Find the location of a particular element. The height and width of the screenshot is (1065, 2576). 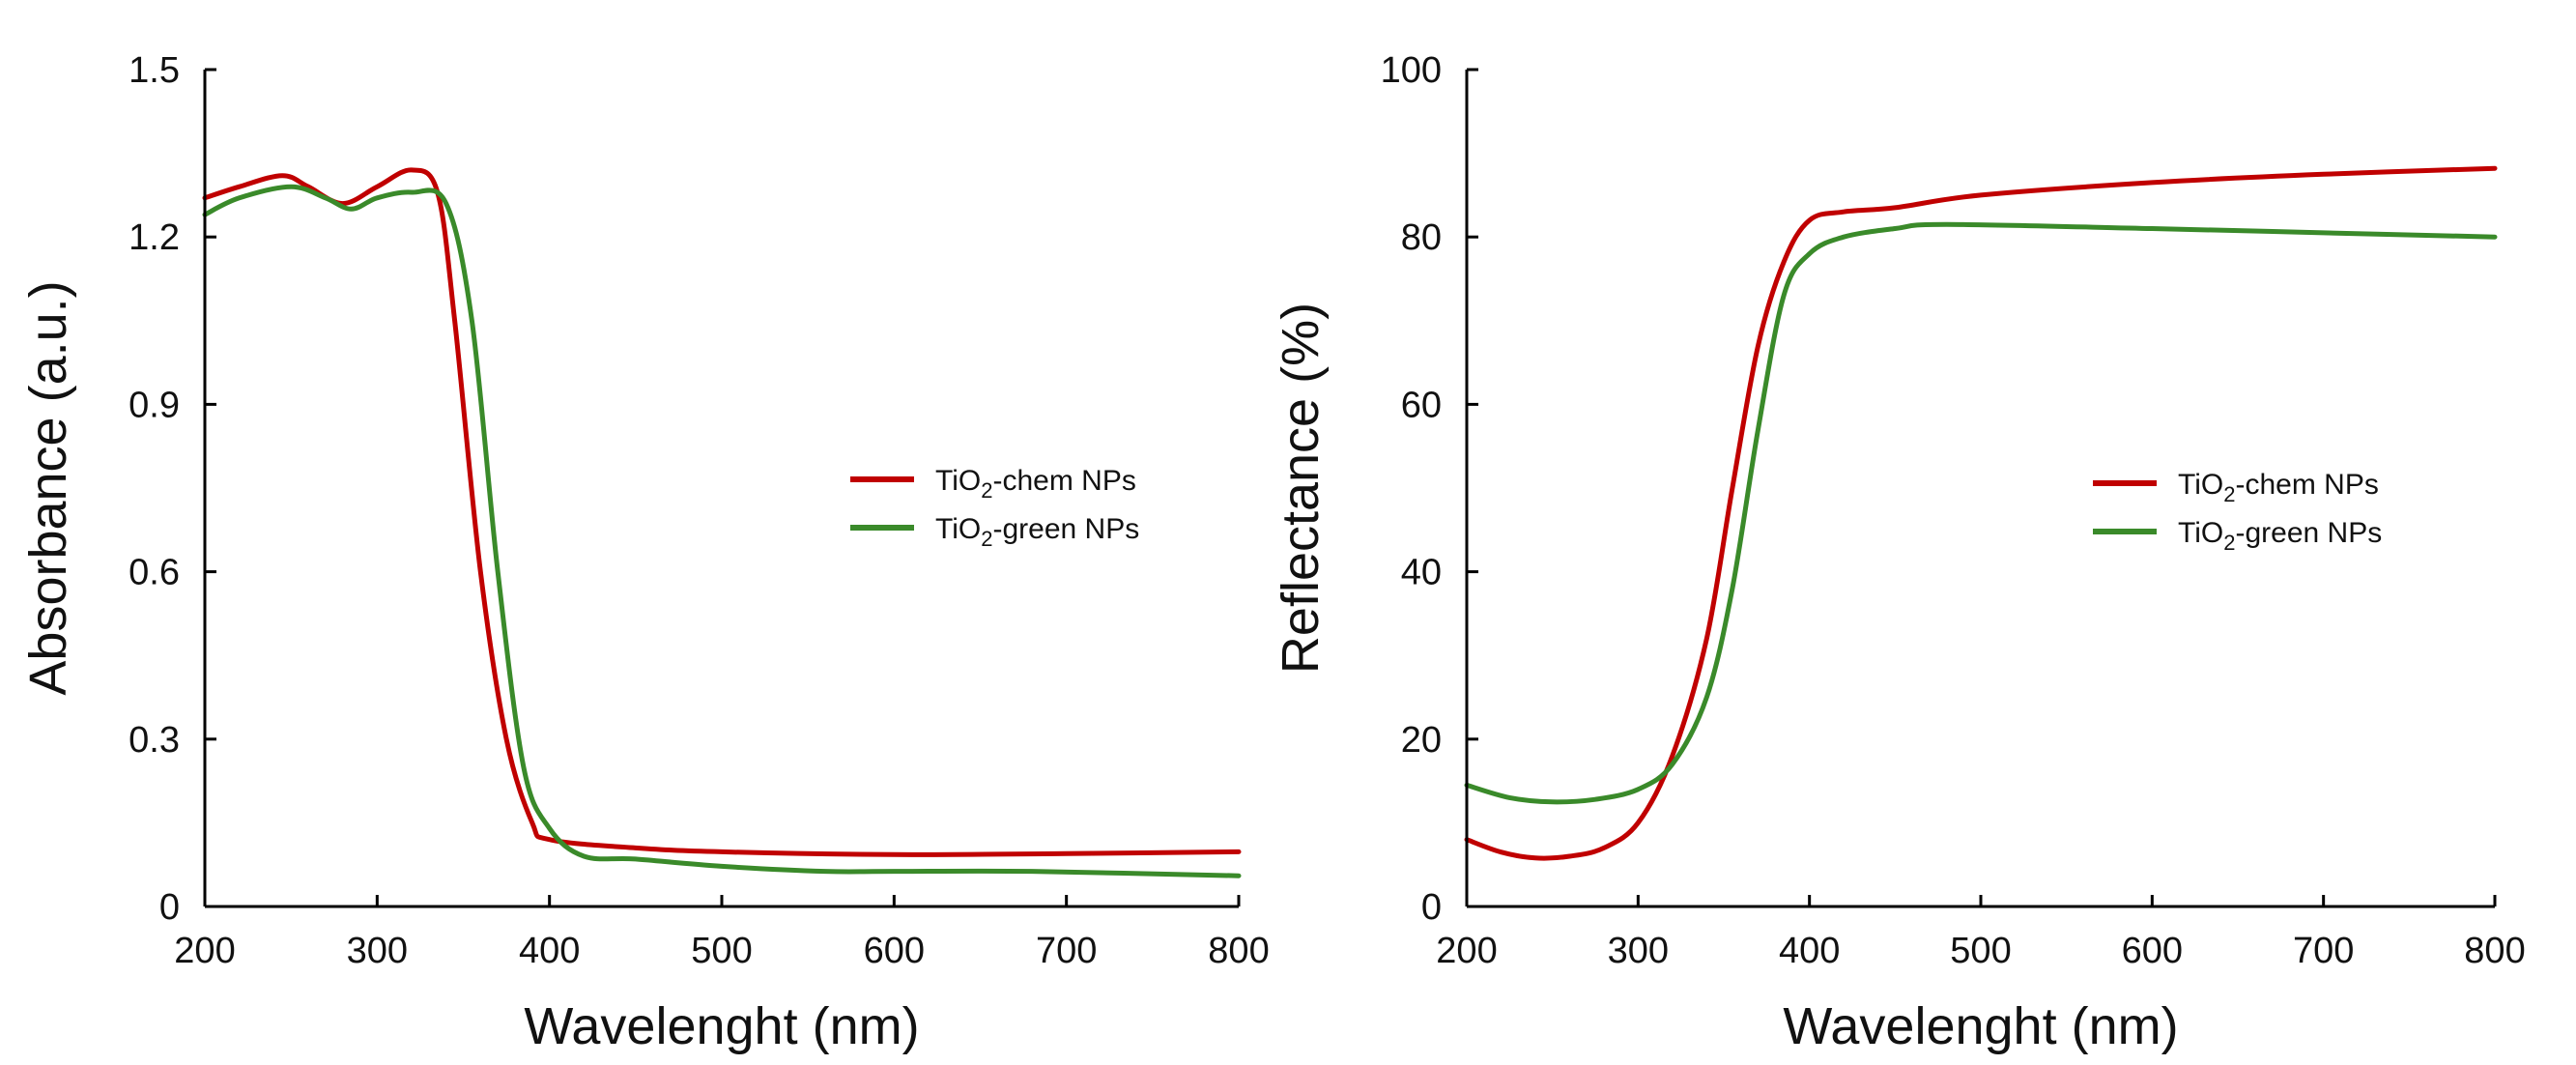

reflectance-y-tick-label: 60 is located at coordinates (1422, 405).